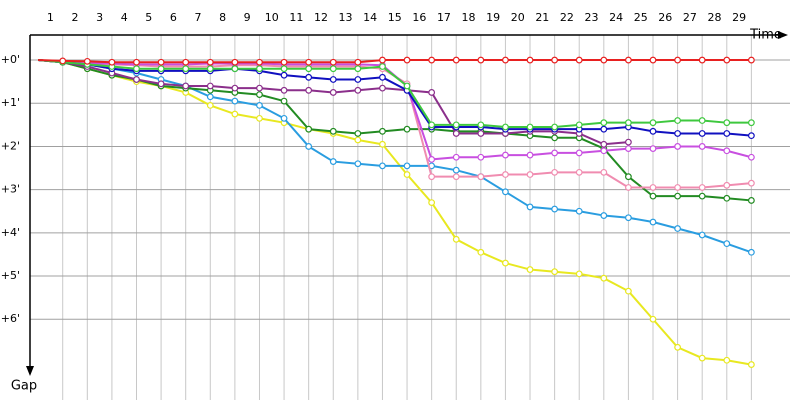  I want to click on x-tick-label: 7, so click(197, 17).